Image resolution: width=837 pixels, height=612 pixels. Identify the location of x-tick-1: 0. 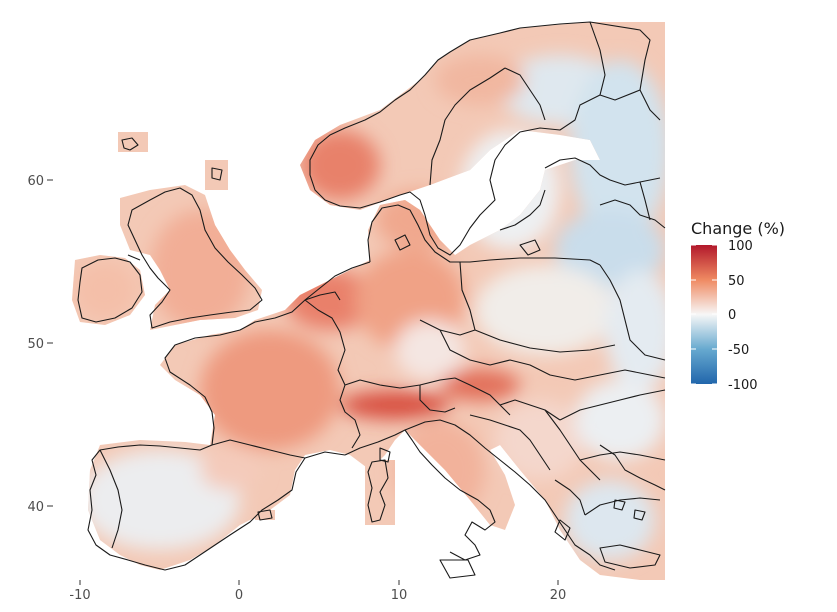
(239, 591).